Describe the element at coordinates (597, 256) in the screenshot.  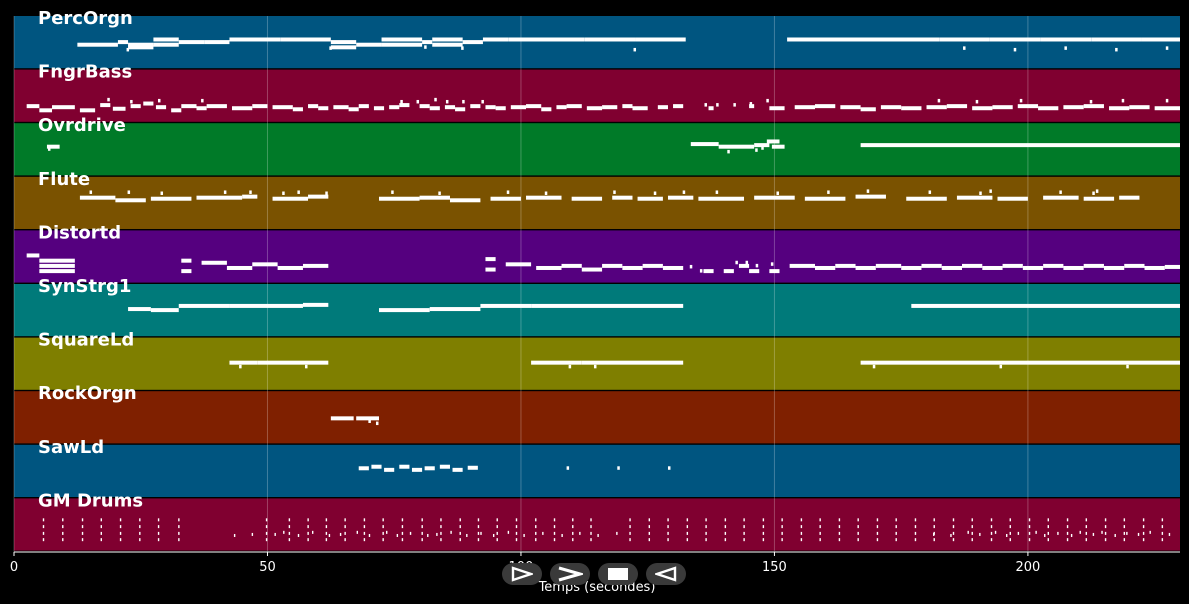
I see `track-band-distortd` at that location.